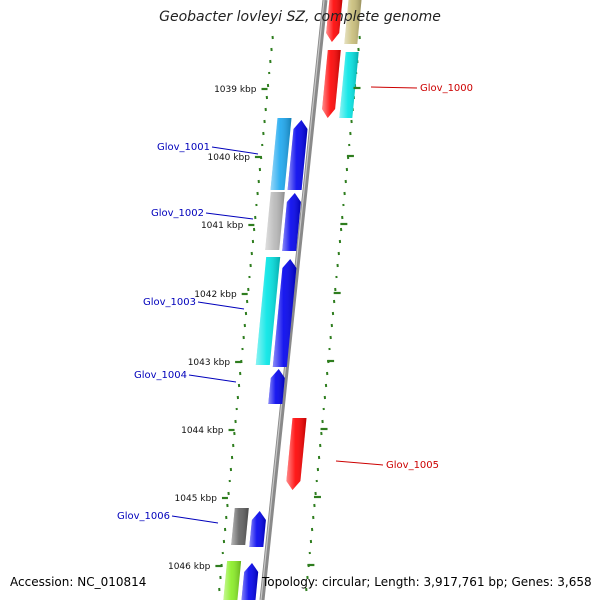  Describe the element at coordinates (160, 375) in the screenshot. I see `gene-label: Glov_1004` at that location.